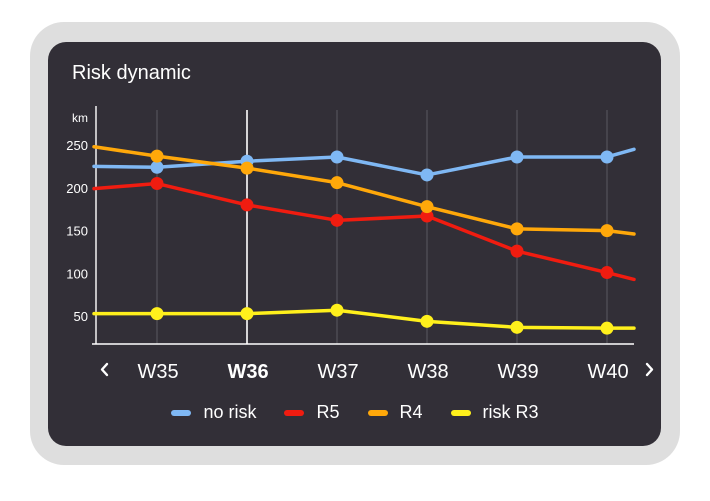 The height and width of the screenshot is (501, 710). I want to click on legend-label: R5, so click(328, 412).